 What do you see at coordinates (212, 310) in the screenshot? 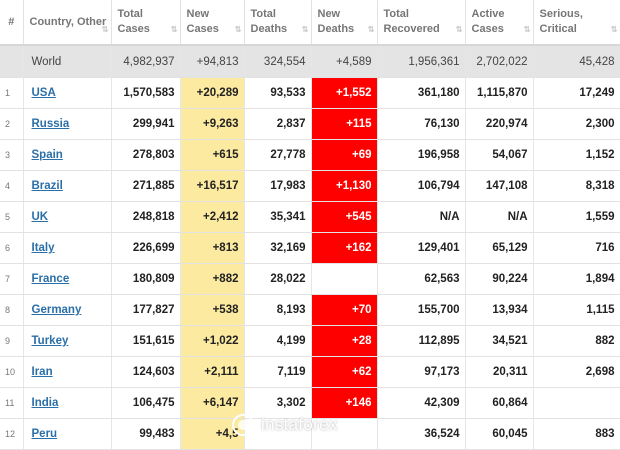
I see `new-cases-cell: +538` at bounding box center [212, 310].